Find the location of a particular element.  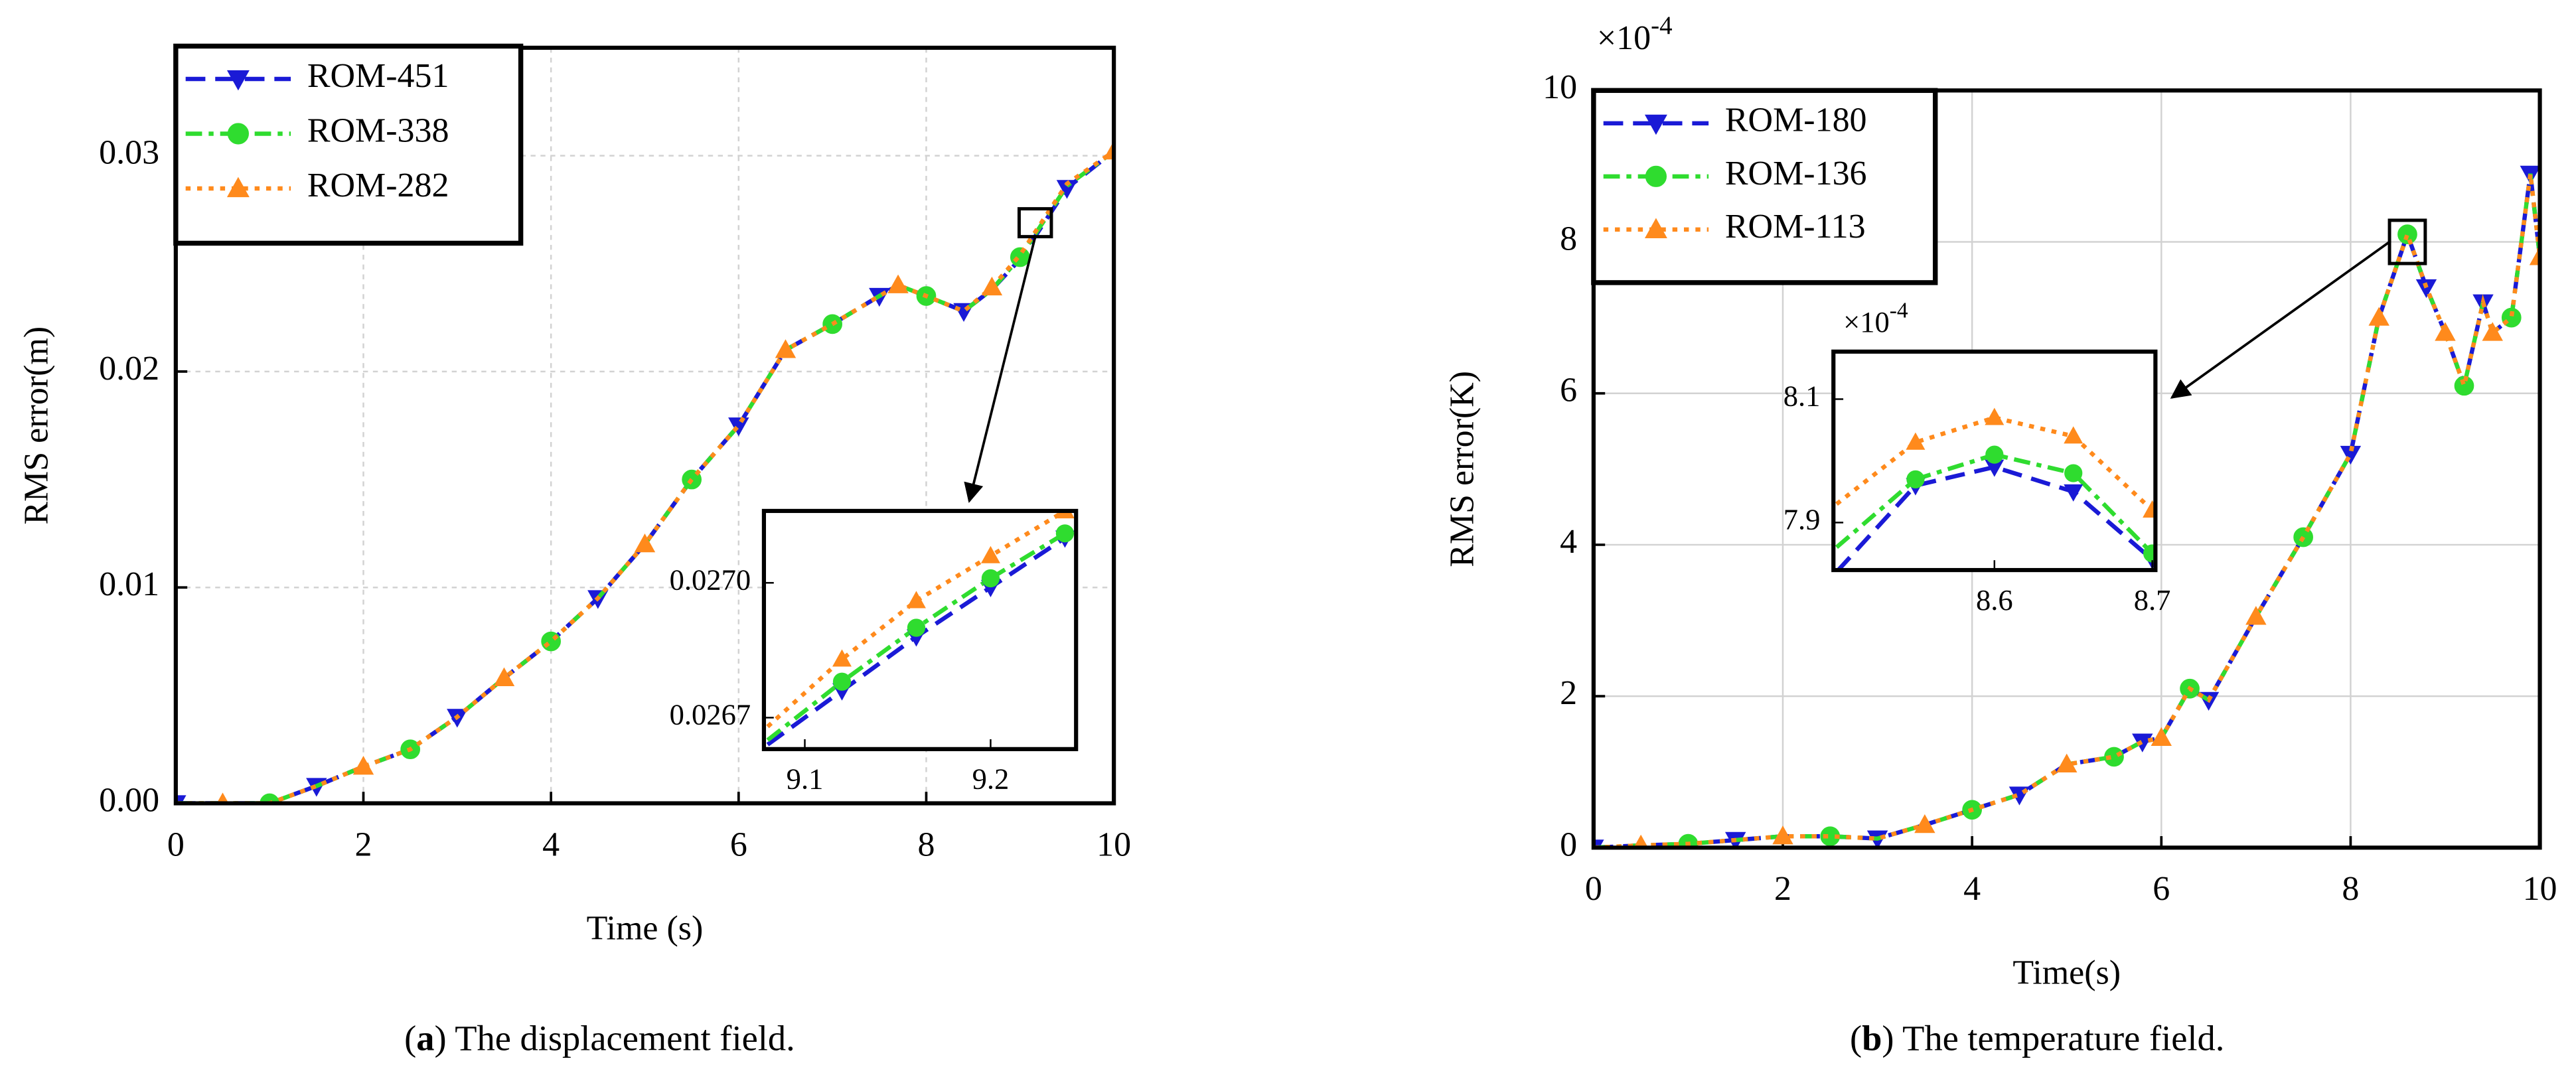

y-tick-label: 10 is located at coordinates (1560, 87).